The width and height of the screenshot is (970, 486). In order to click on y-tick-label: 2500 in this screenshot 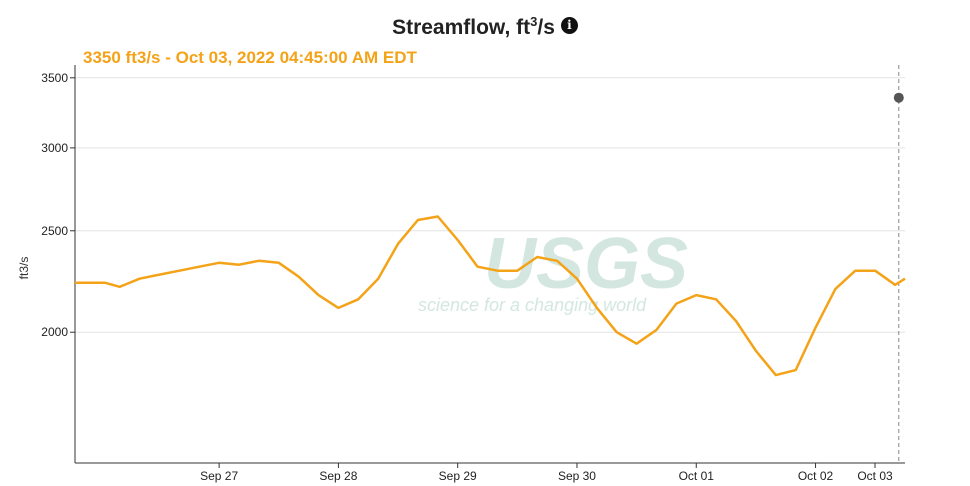, I will do `click(54, 231)`.